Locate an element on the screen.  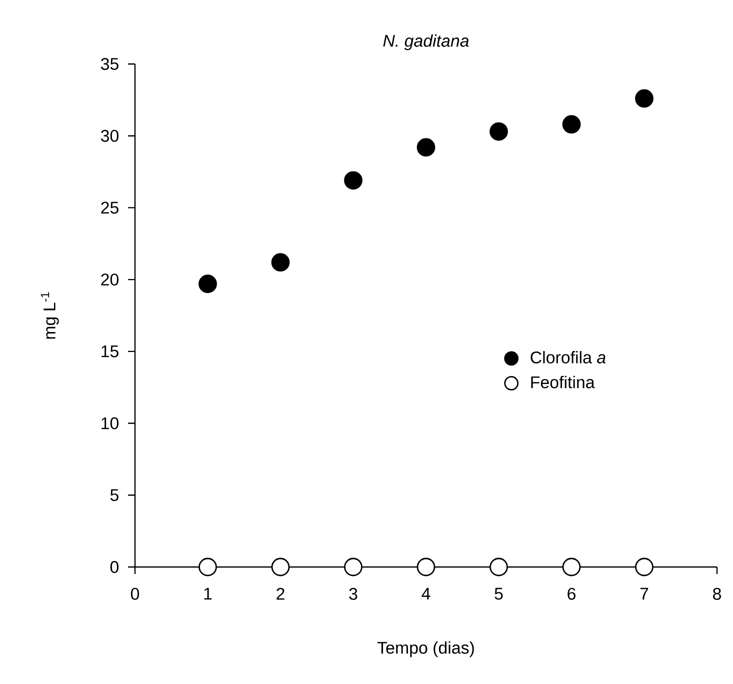
x-tick-label: 7 is located at coordinates (644, 594).